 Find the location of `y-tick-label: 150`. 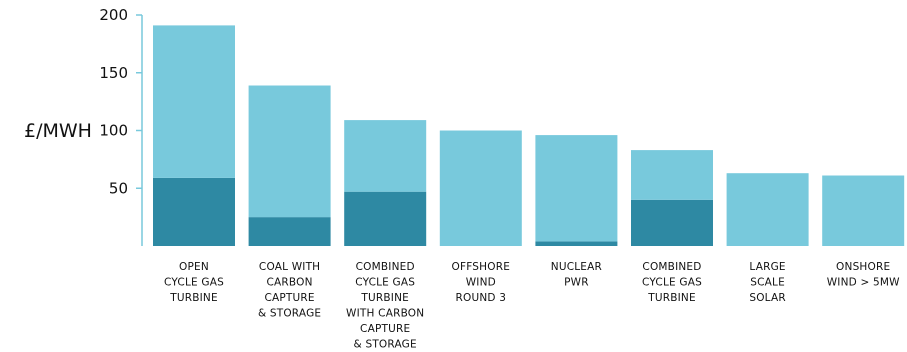

y-tick-label: 150 is located at coordinates (113, 73).